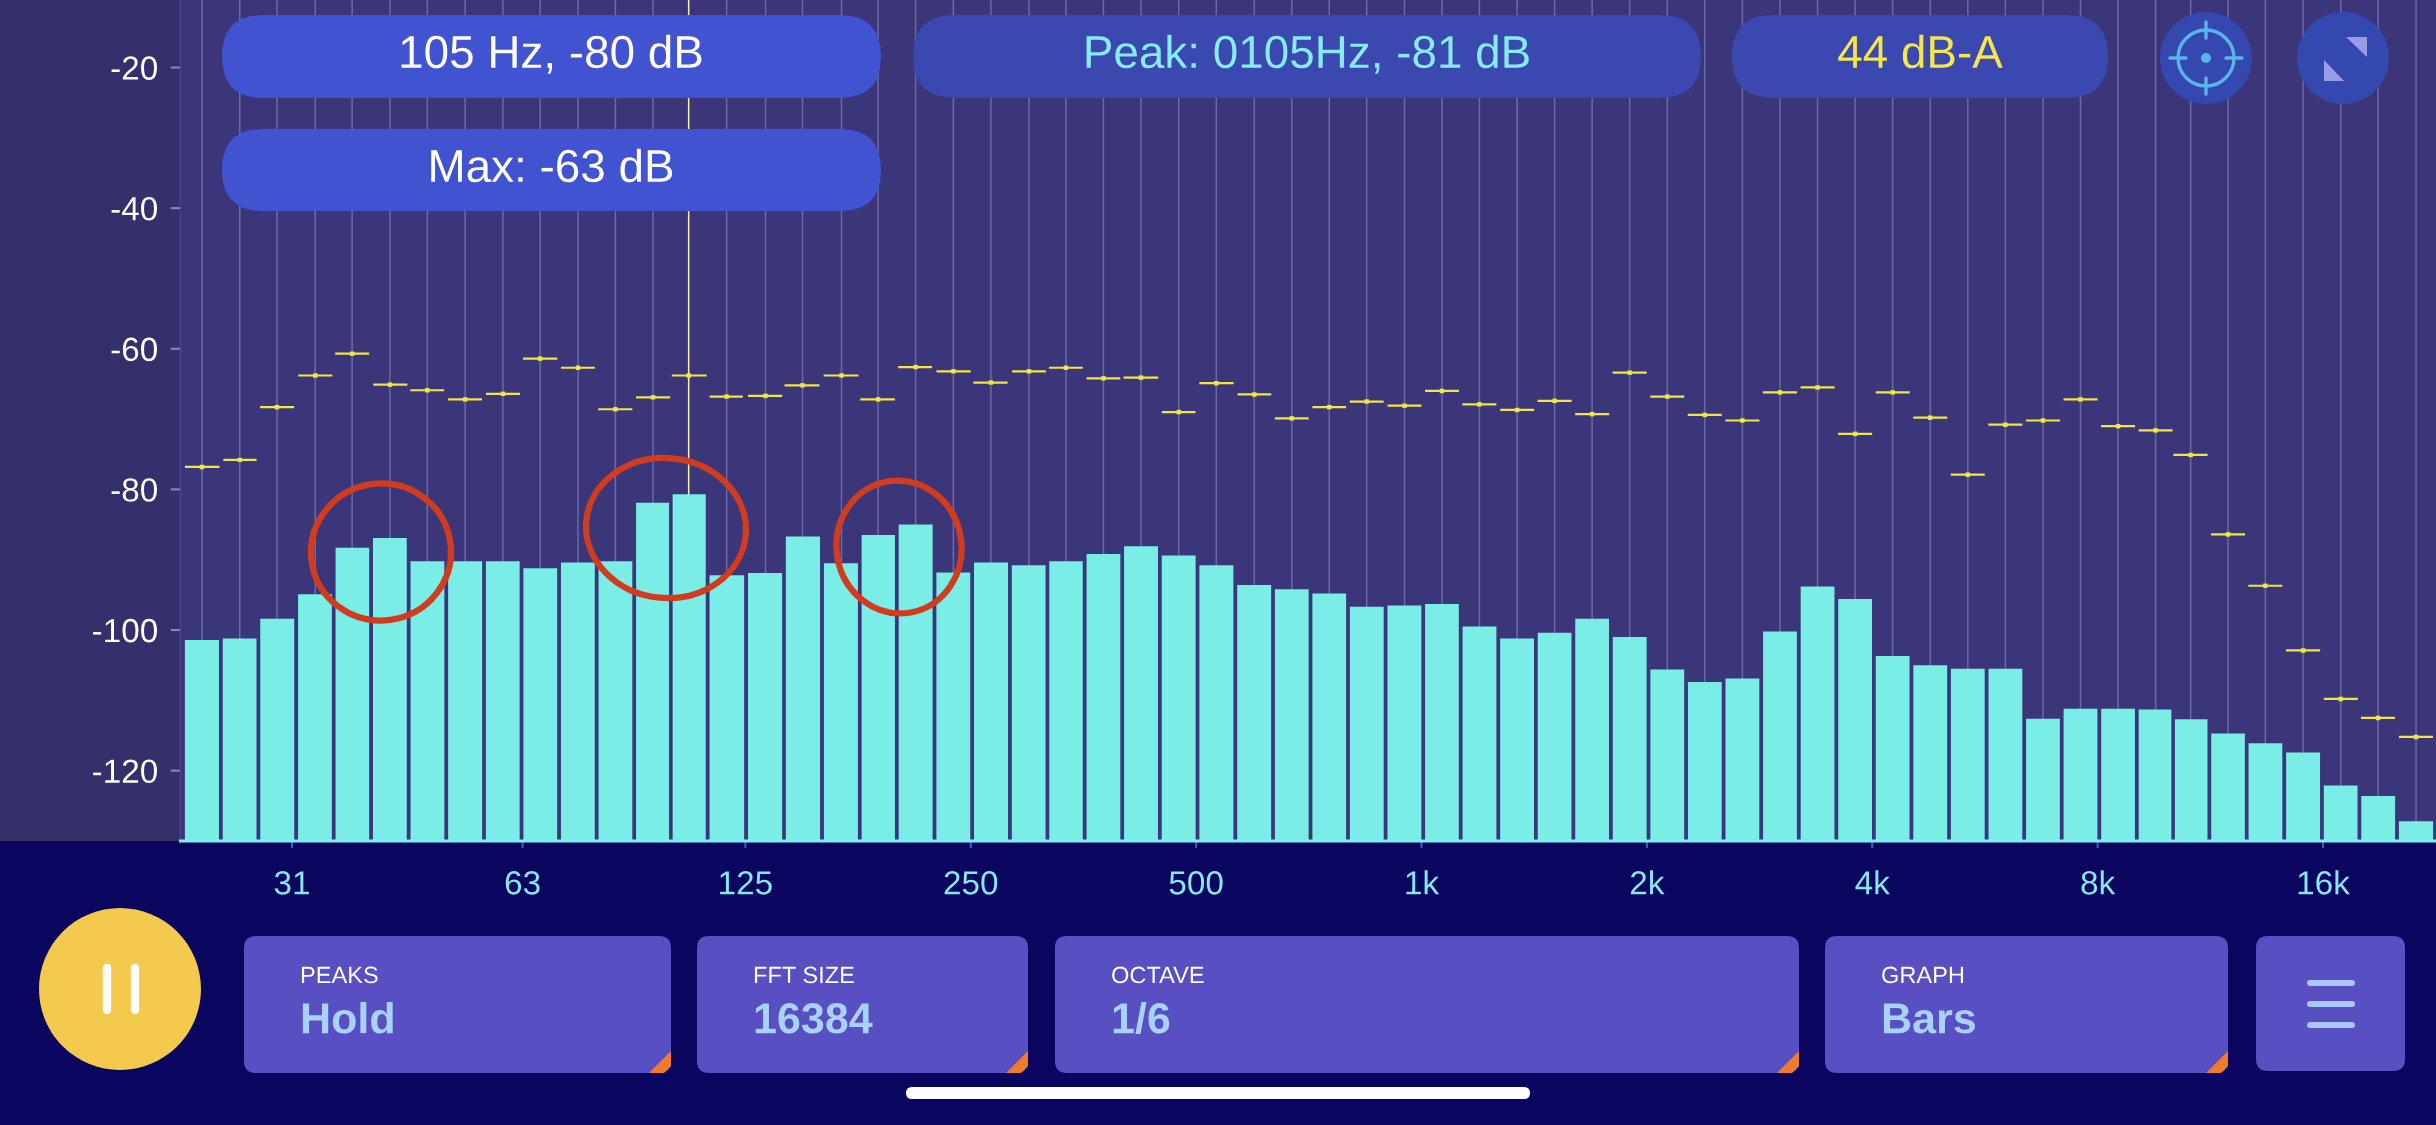  What do you see at coordinates (1423, 882) in the screenshot?
I see `x-tick-label: 1k` at bounding box center [1423, 882].